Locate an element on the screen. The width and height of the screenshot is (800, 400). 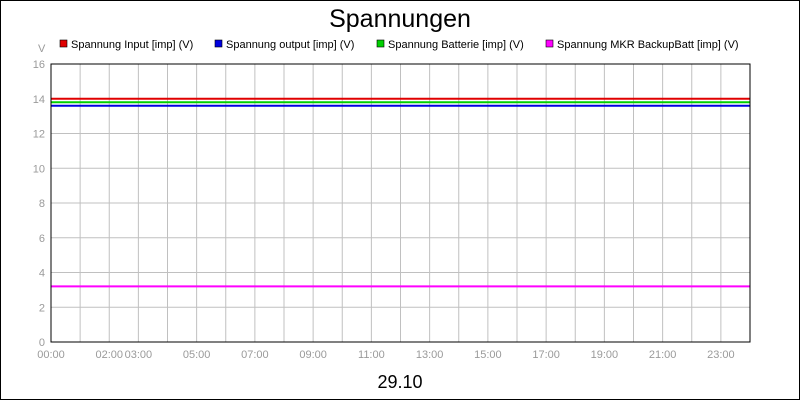
x-tick-label: 23:00 is located at coordinates (721, 355).